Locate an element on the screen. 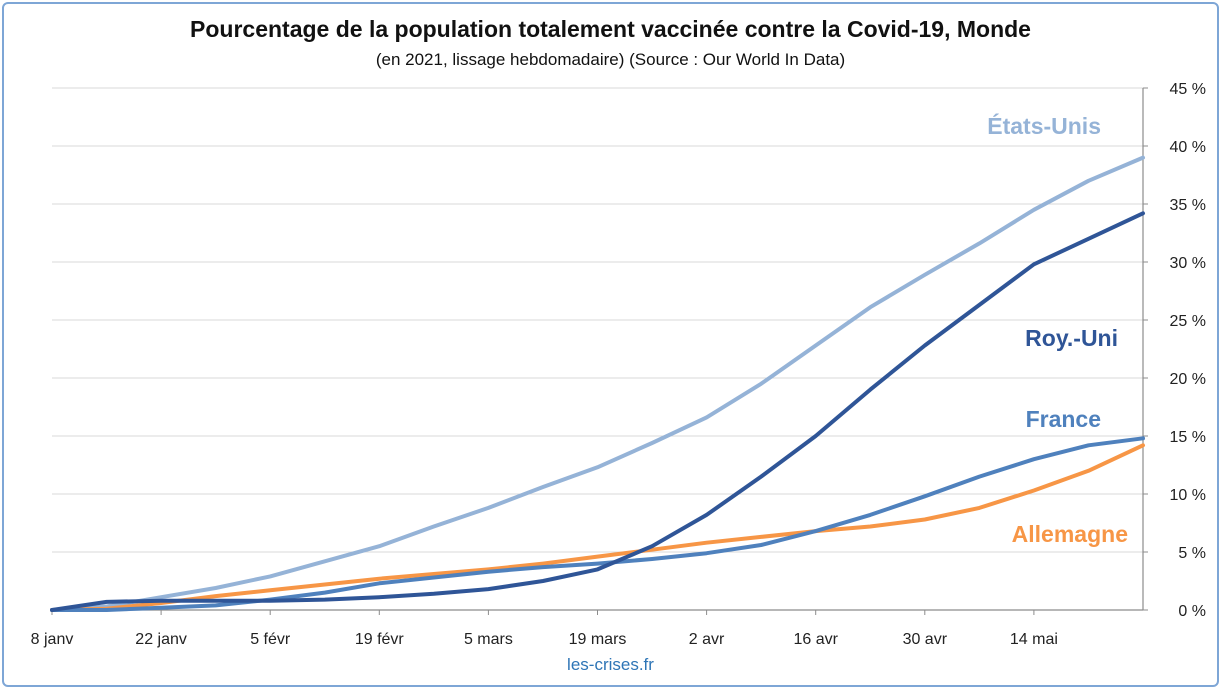 The image size is (1221, 689). y-tick-label: 35 % is located at coordinates (1188, 205).